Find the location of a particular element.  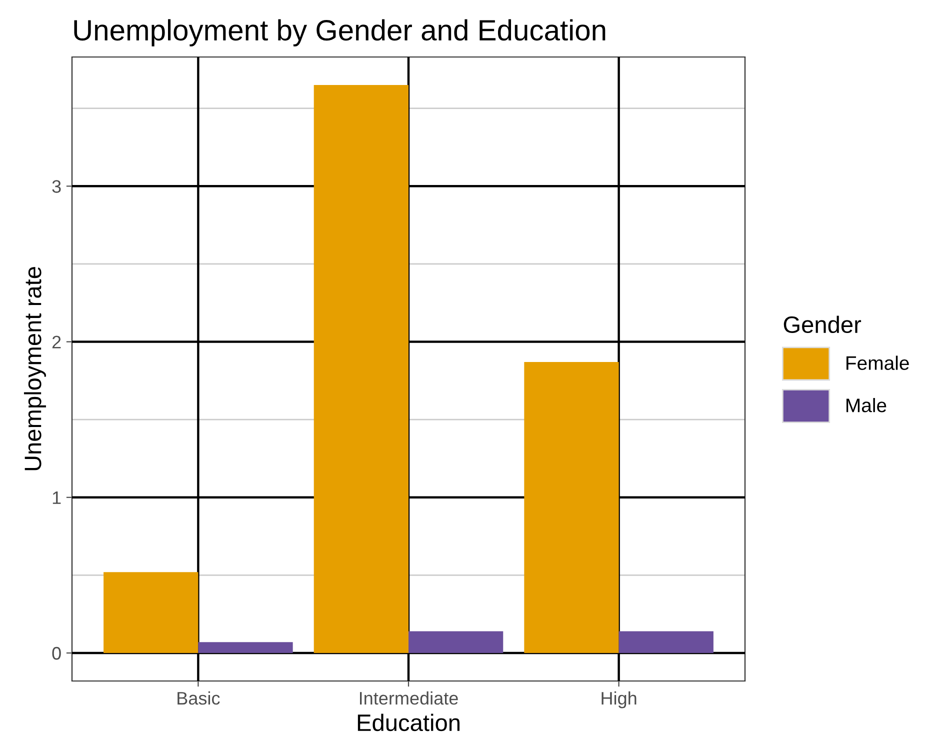

x-tick-label: Basic is located at coordinates (199, 698).